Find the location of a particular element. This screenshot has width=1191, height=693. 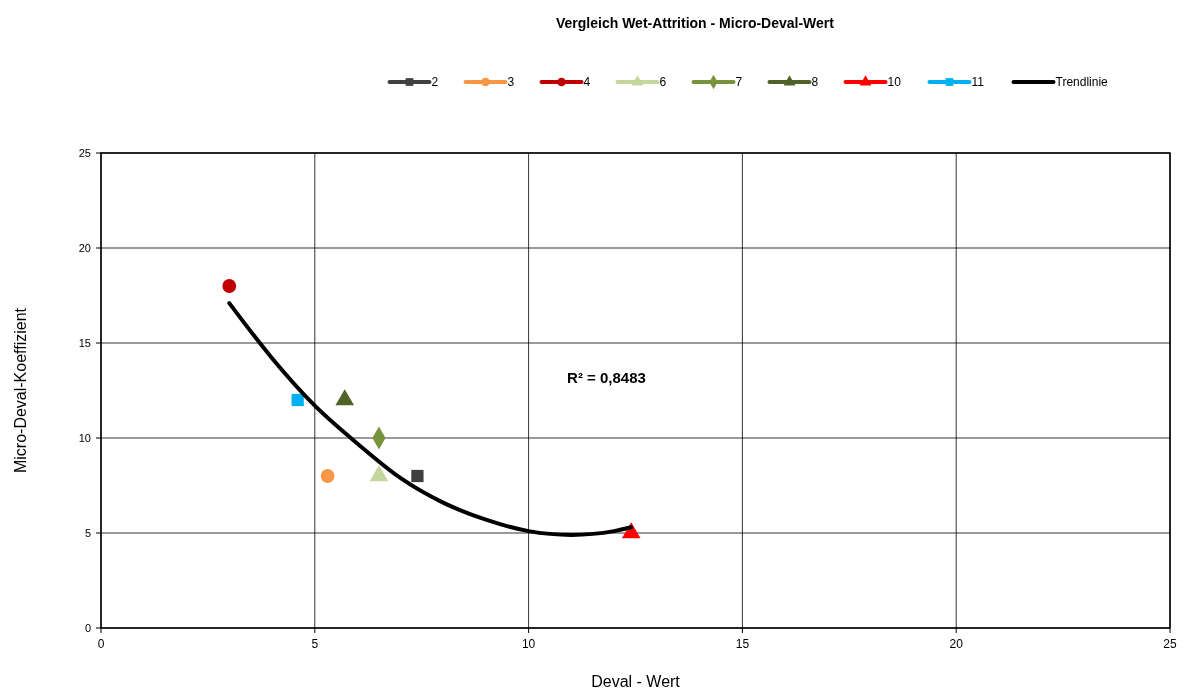

x-tick-label: 5 is located at coordinates (315, 644).